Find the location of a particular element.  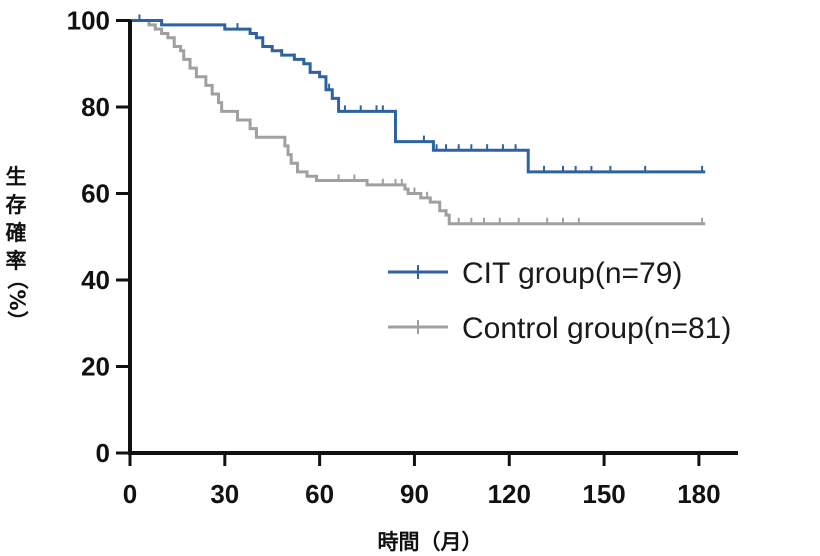

legend-item-control: Control group(n=81) is located at coordinates (559, 328).